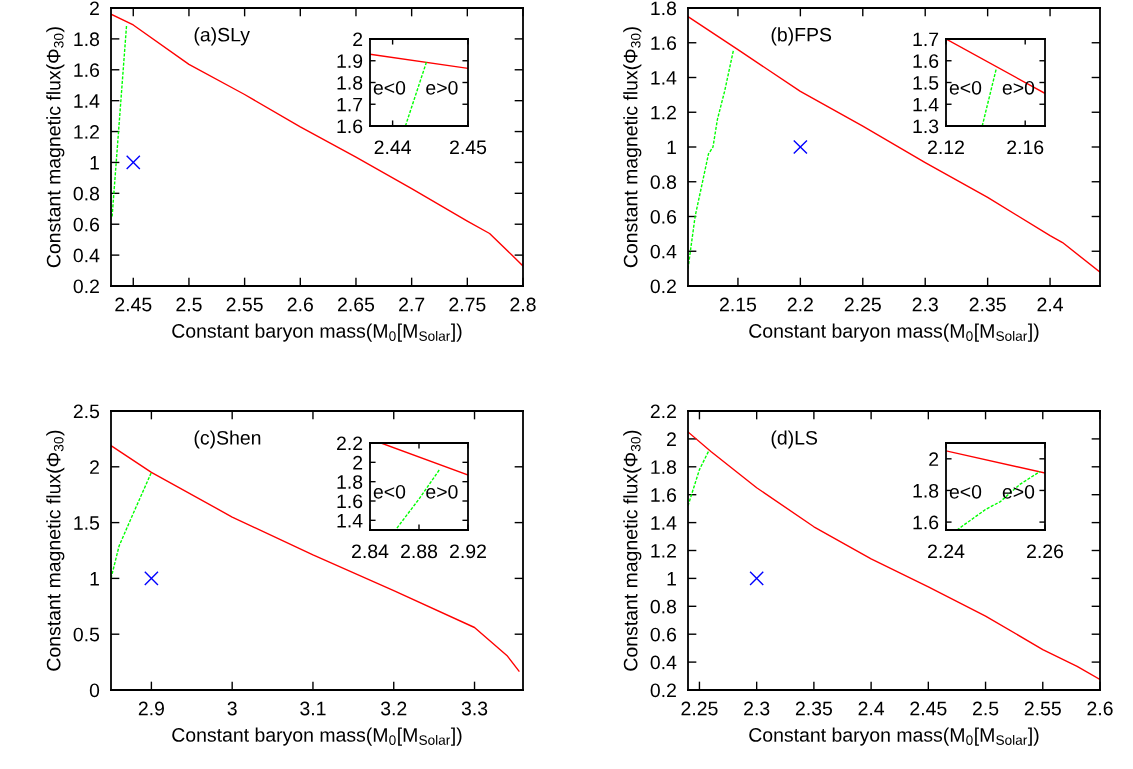 This screenshot has height=769, width=1133. What do you see at coordinates (227, 439) in the screenshot?
I see `text: (c)Shen` at bounding box center [227, 439].